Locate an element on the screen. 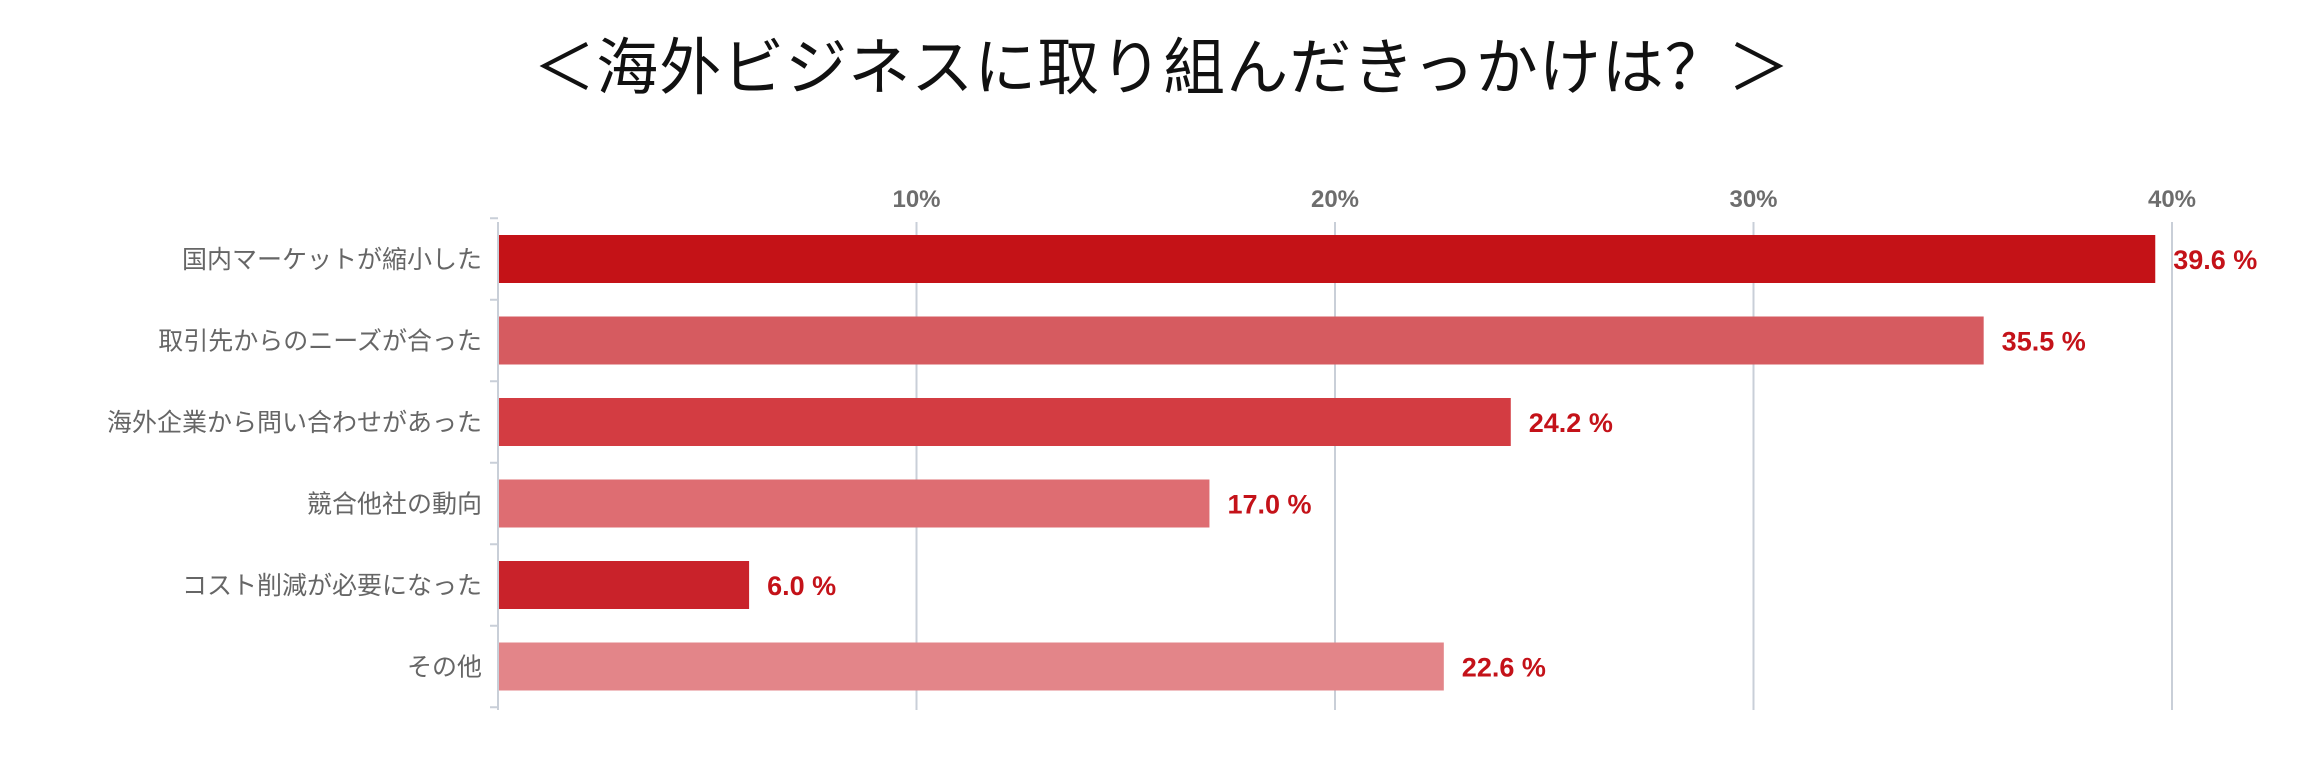  value-label: 17.0 % is located at coordinates (1269, 505).